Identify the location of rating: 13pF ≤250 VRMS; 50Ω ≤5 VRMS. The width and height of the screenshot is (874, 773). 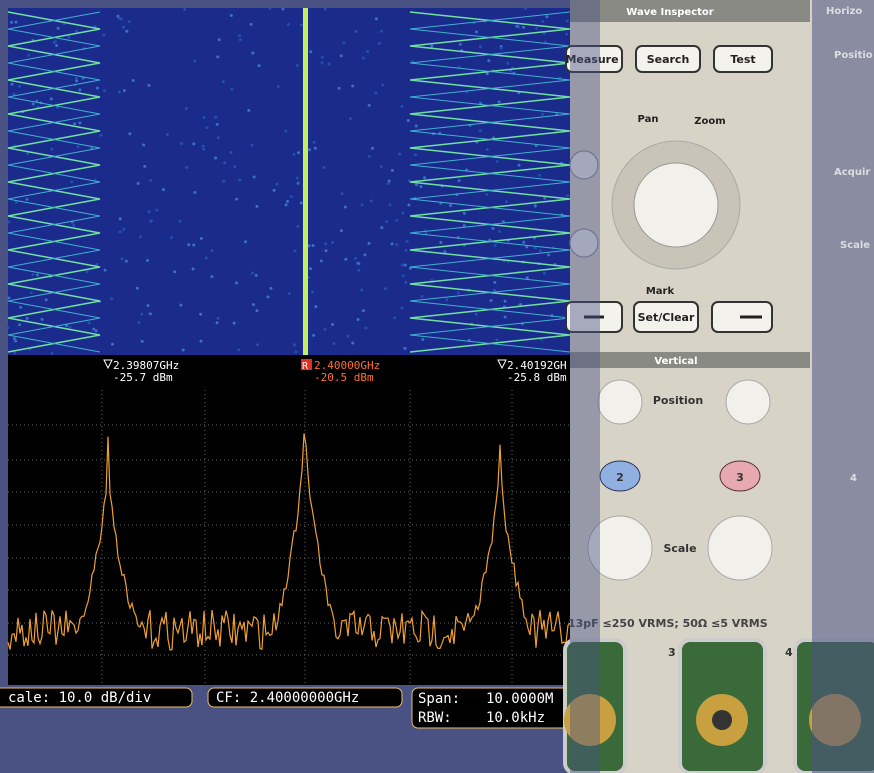
(668, 623).